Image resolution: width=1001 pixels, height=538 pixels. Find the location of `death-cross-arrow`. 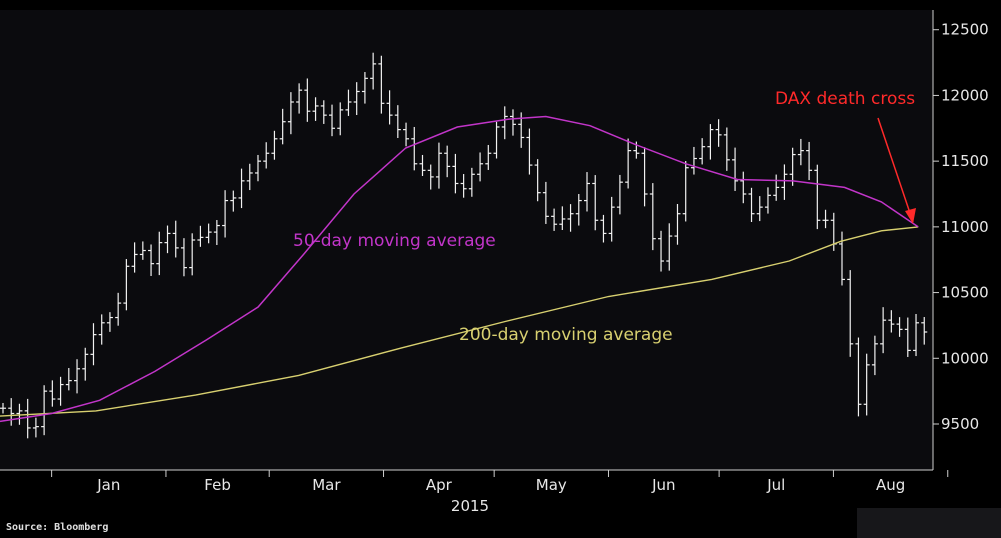

death-cross-arrow is located at coordinates (896, 170).